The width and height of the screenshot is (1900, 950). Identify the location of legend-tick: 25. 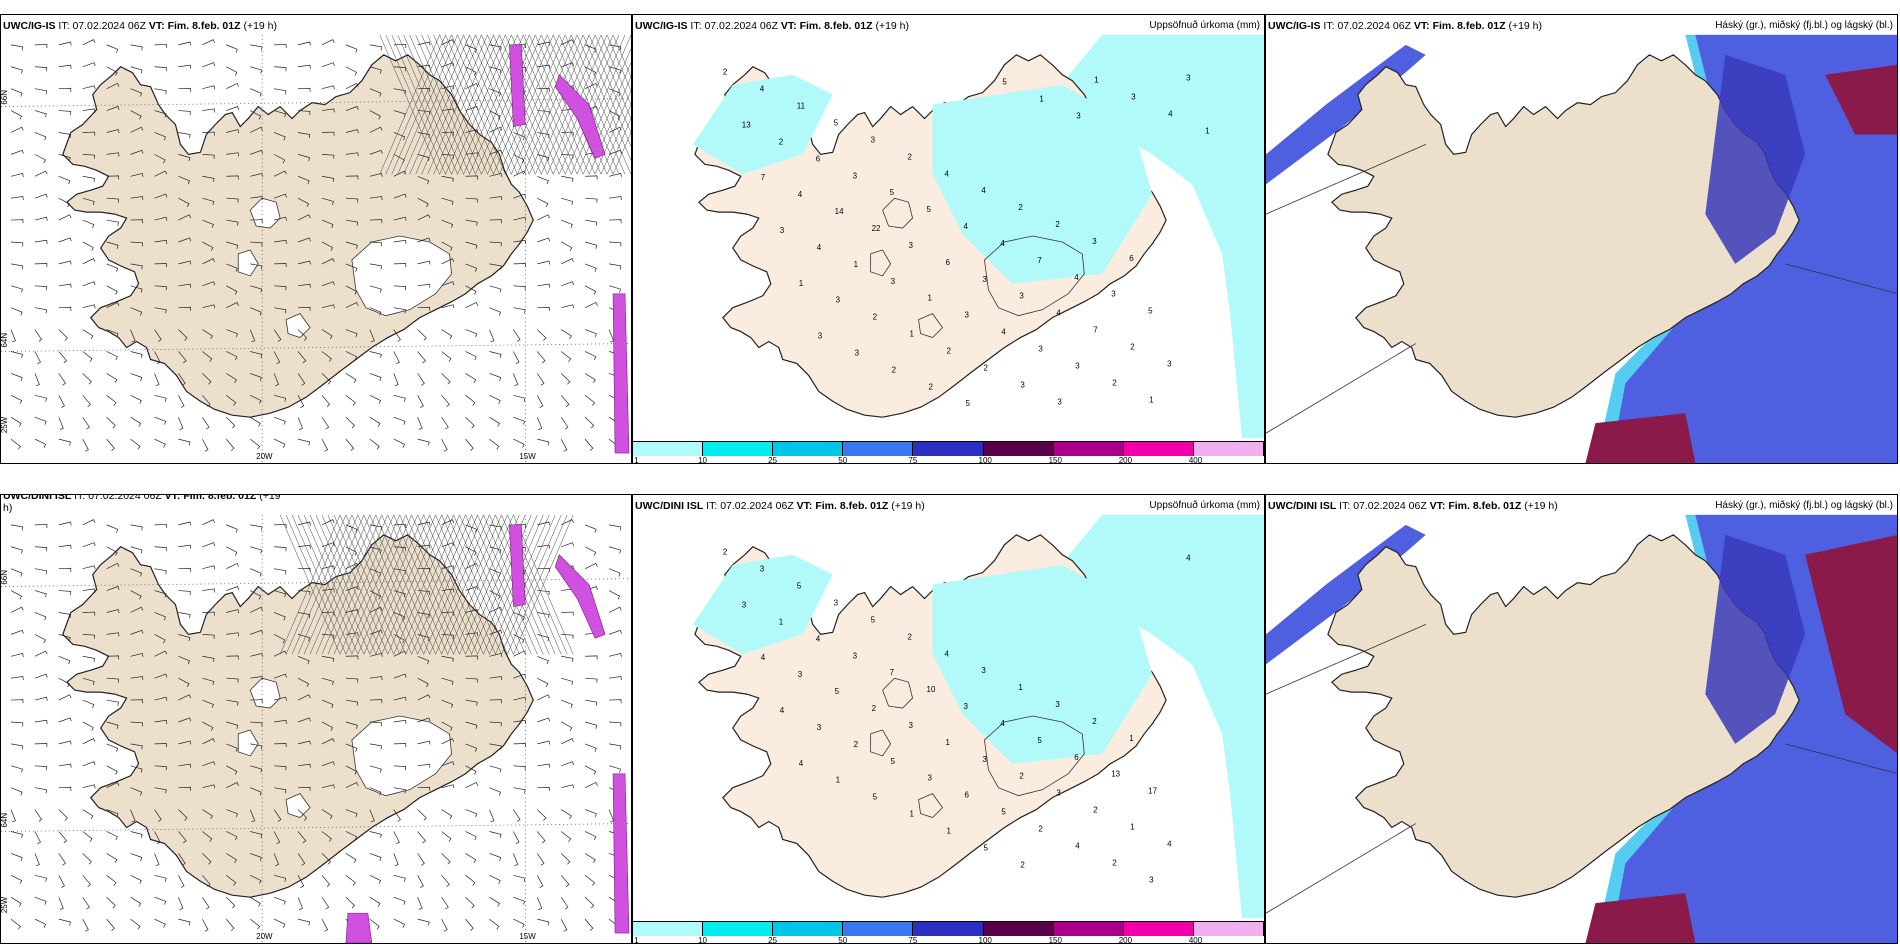
(773, 460).